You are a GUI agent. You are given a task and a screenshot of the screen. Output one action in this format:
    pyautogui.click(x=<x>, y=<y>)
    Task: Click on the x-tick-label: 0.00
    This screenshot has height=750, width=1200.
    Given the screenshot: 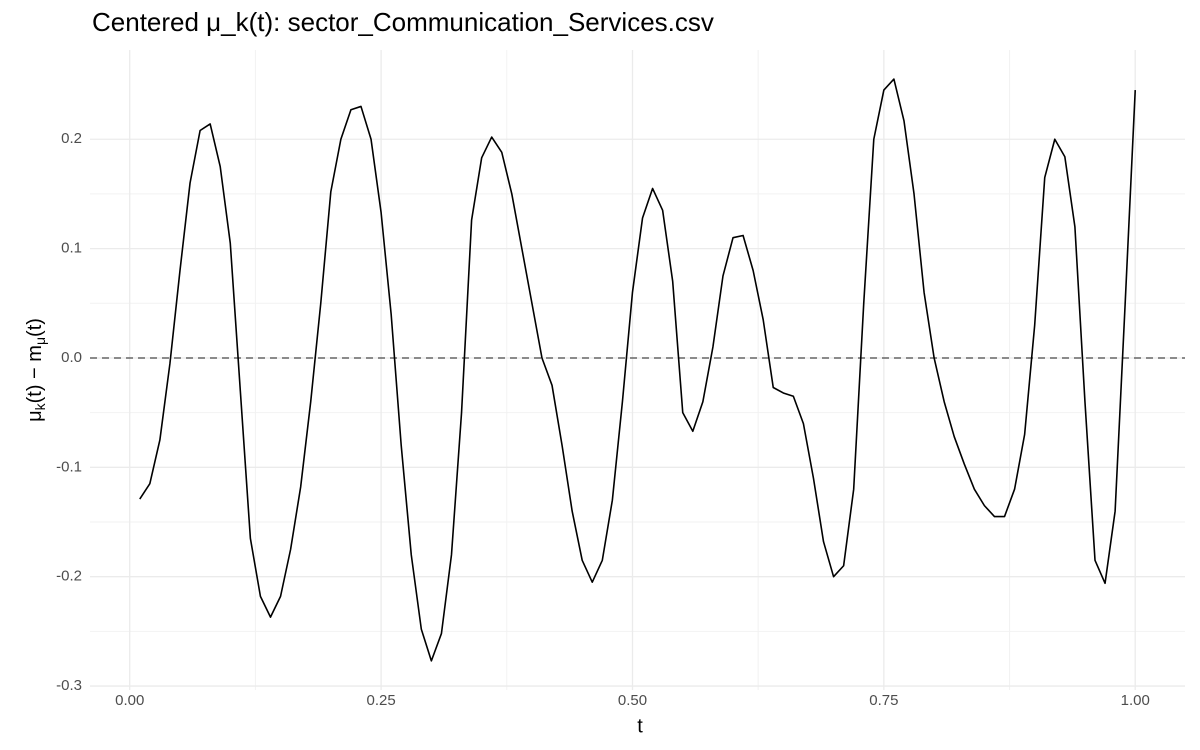 What is the action you would take?
    pyautogui.click(x=129, y=700)
    